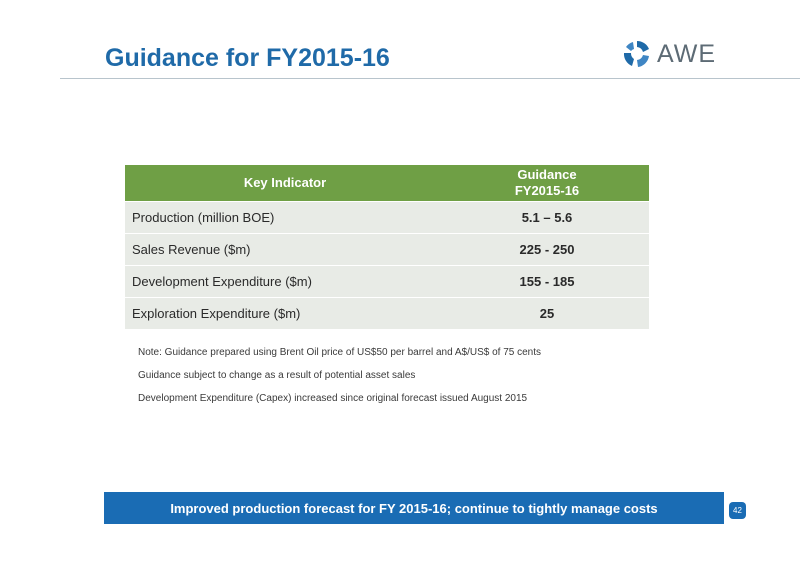  What do you see at coordinates (636, 54) in the screenshot?
I see `awe-logo-icon` at bounding box center [636, 54].